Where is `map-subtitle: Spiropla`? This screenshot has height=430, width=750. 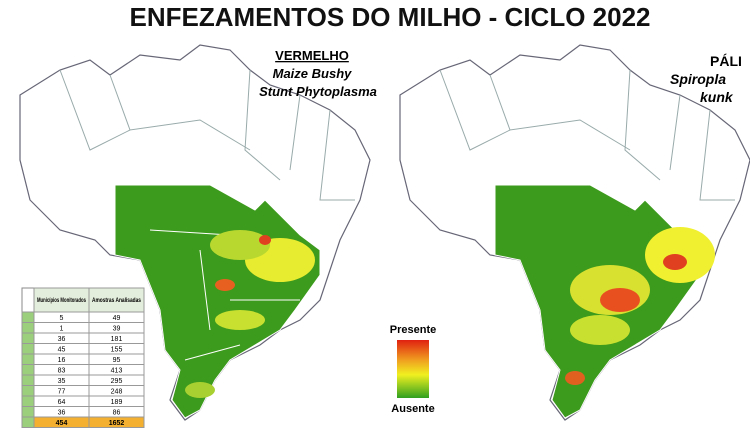
map-subtitle: Spiropla is located at coordinates (698, 79).